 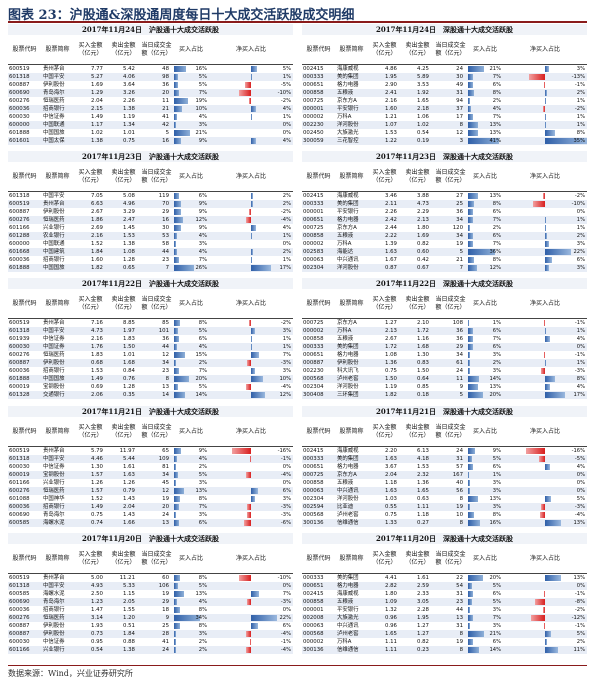 I want to click on cell-ratio: 8, so click(x=461, y=125).